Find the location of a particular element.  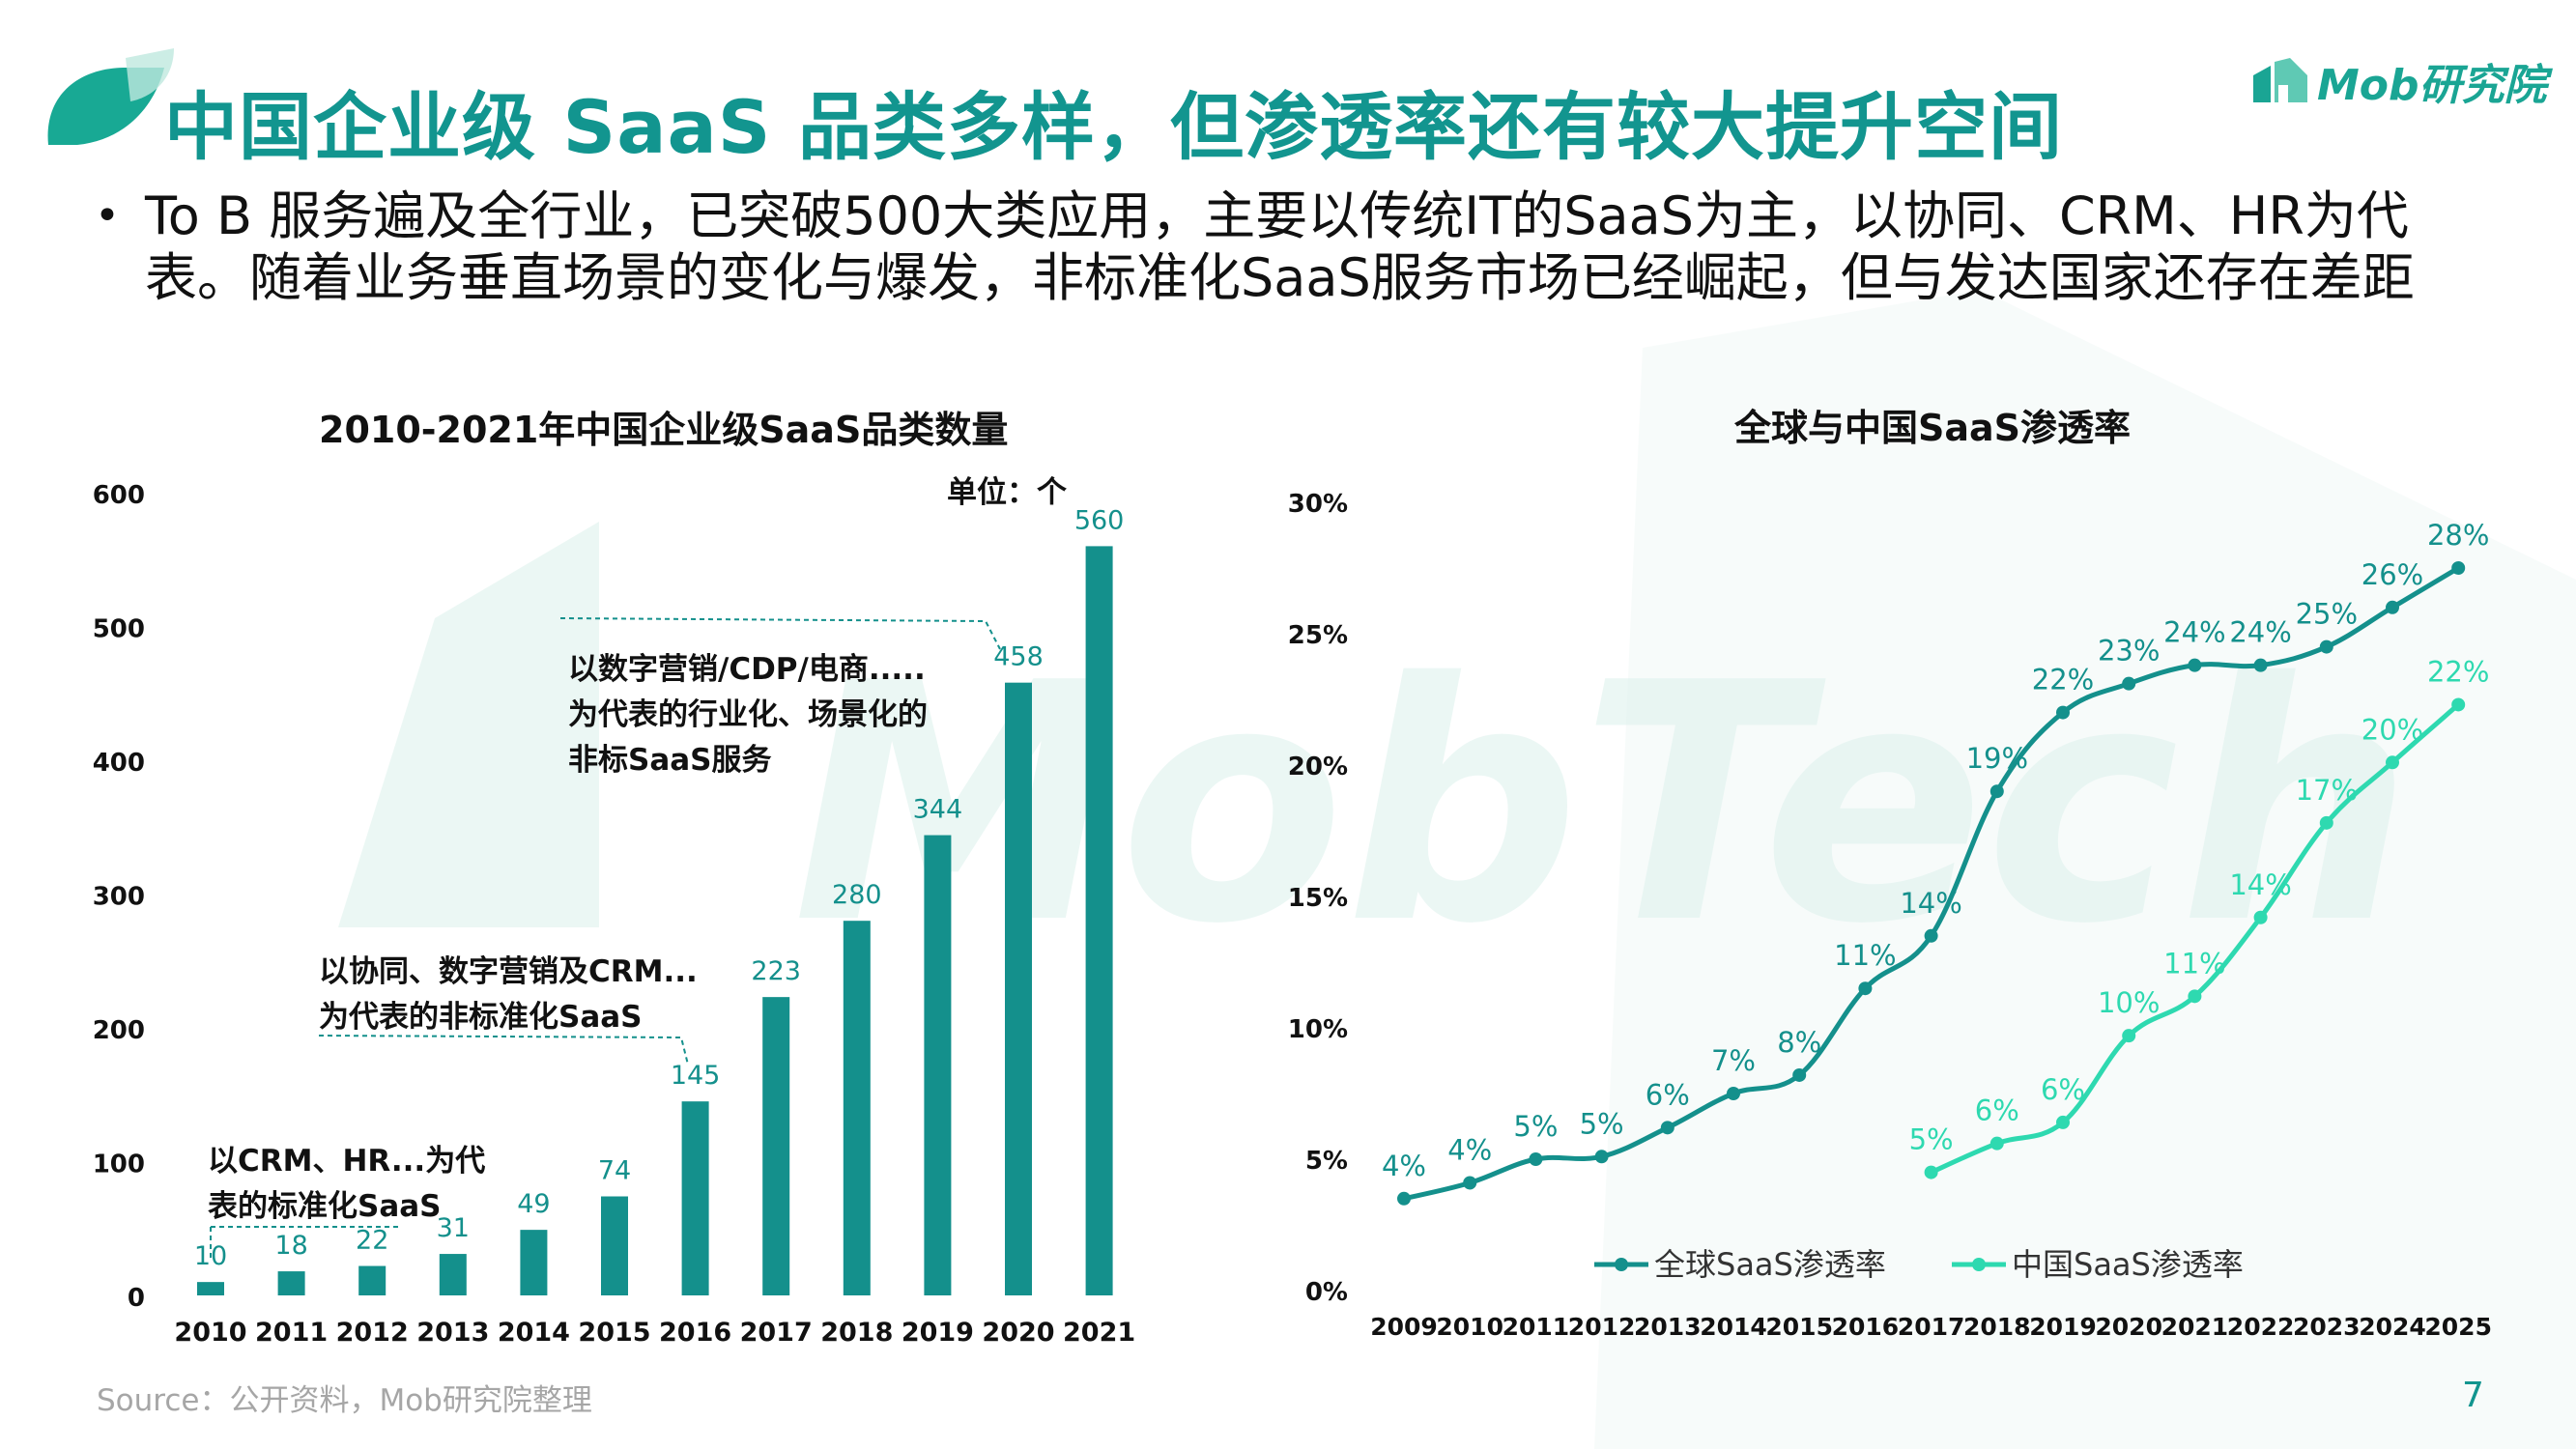

bar-2016 is located at coordinates (695, 1198).